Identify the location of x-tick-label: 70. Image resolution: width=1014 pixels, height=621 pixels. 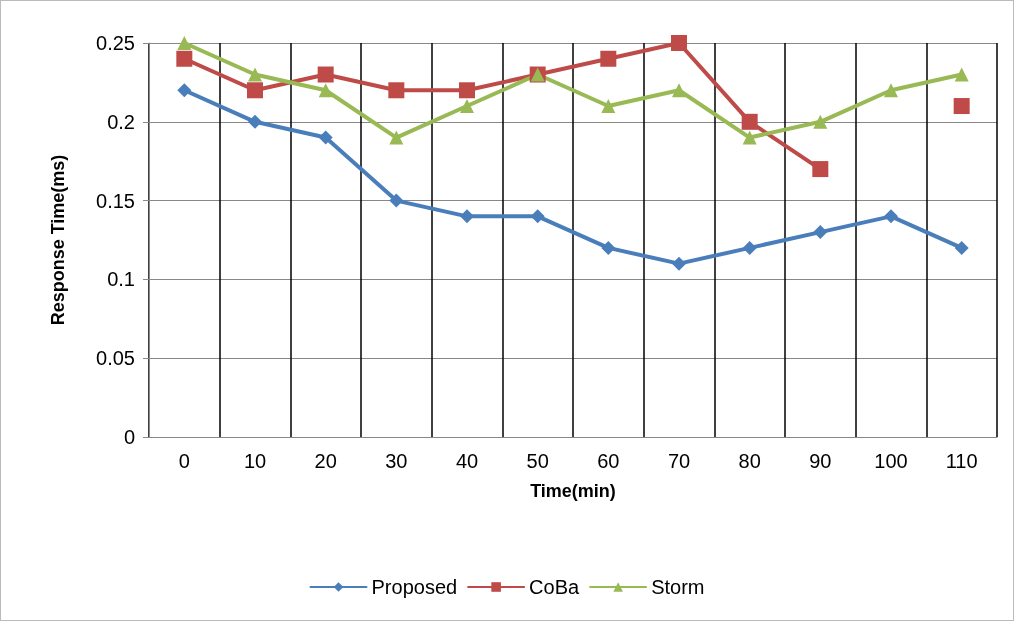
(679, 461).